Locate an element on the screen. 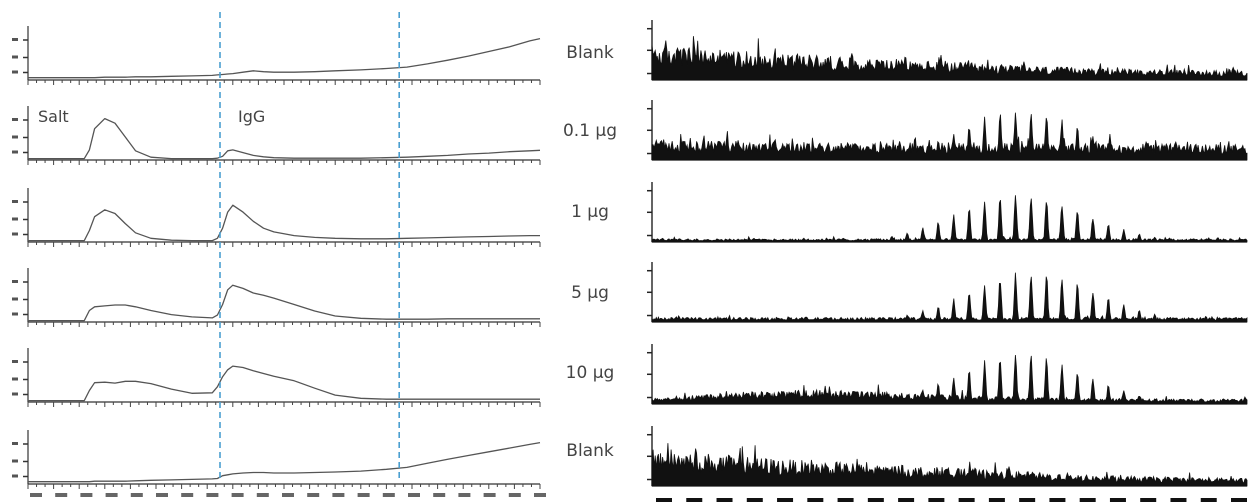 This screenshot has width=1252, height=503. annotation-salt: Salt is located at coordinates (53, 116).